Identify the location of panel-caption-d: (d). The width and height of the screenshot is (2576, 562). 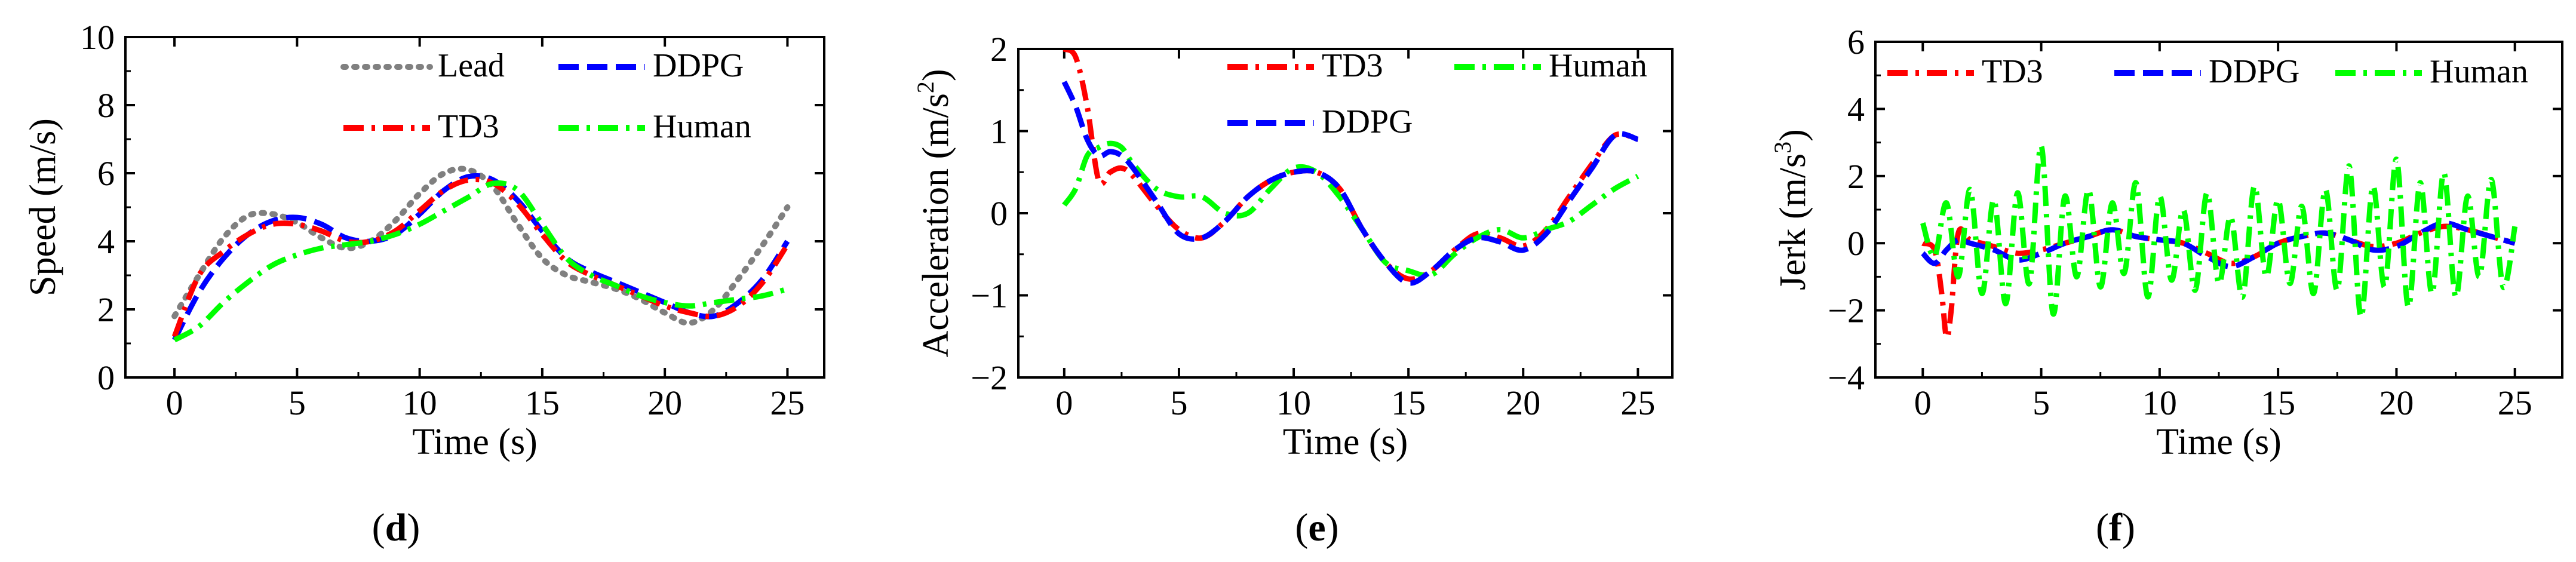
(396, 527).